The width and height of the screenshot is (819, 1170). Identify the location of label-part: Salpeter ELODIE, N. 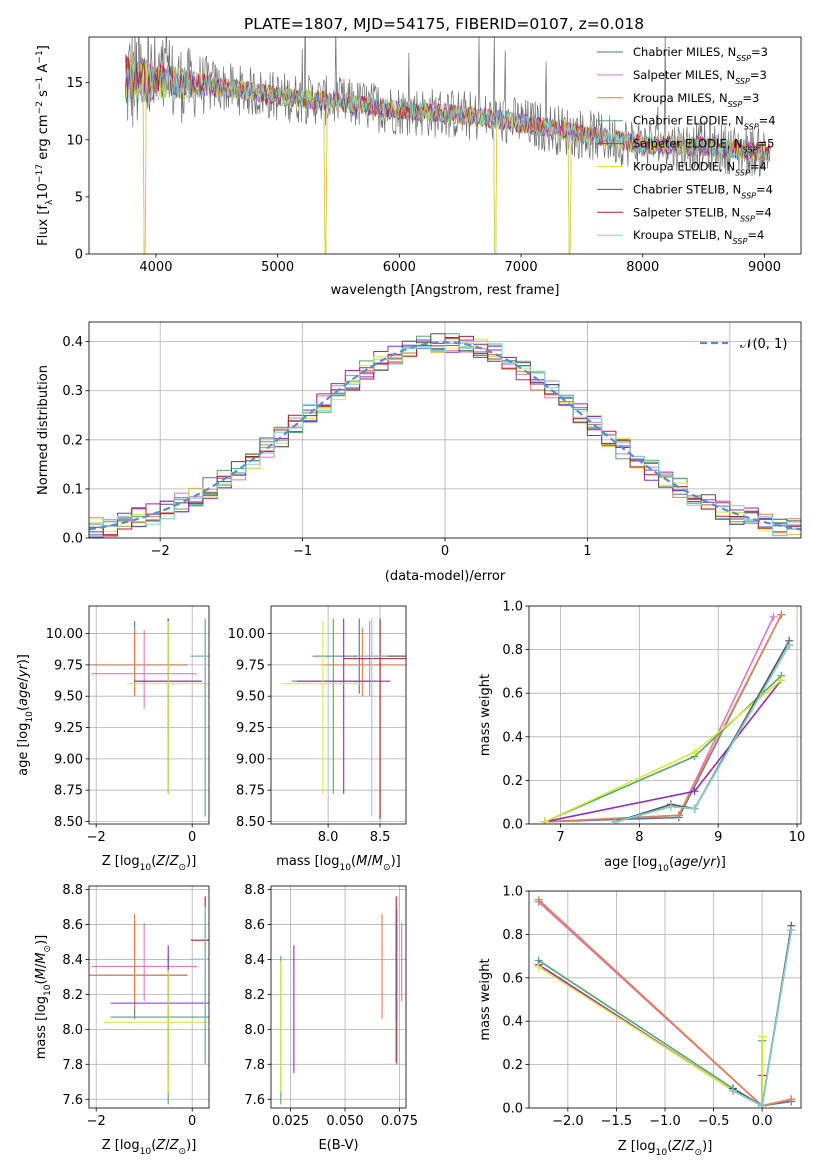
(688, 144).